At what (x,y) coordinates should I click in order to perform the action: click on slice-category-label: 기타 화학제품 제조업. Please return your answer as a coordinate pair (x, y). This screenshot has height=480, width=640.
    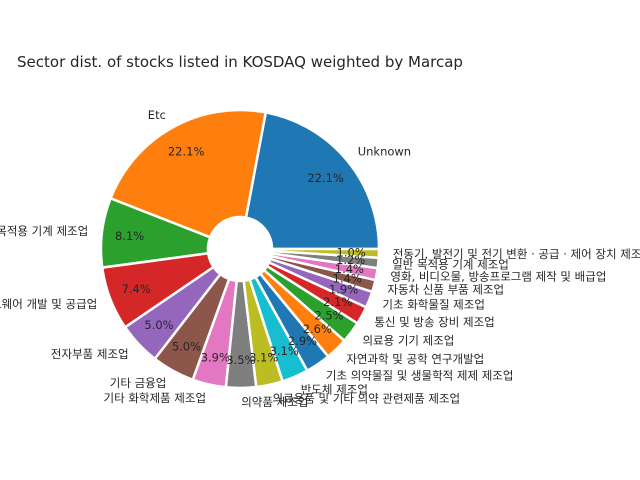
    Looking at the image, I should click on (155, 398).